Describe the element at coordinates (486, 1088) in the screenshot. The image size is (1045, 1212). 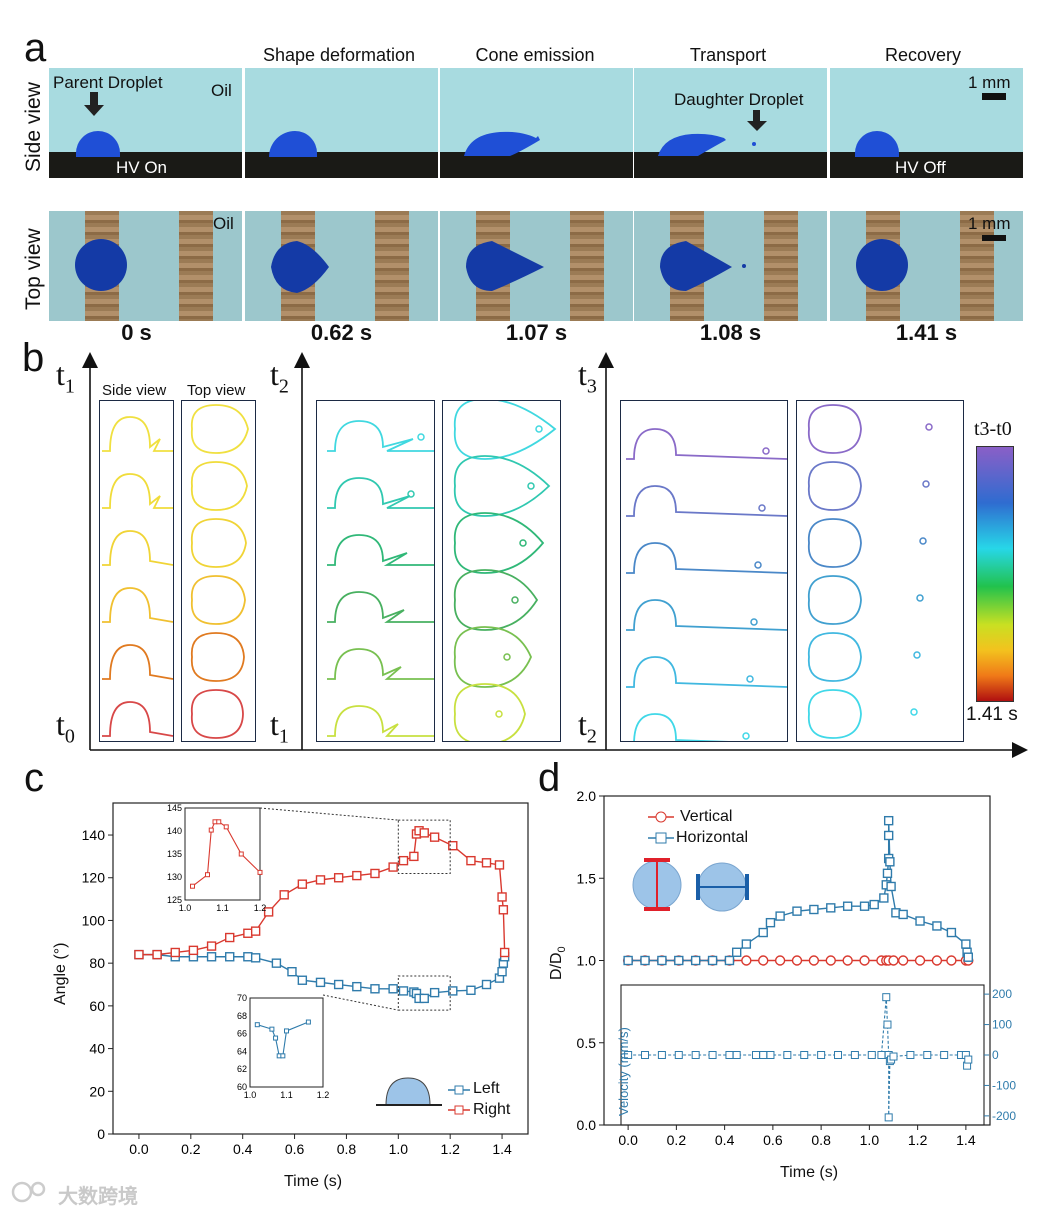
I see `c-legend-left: Left` at that location.